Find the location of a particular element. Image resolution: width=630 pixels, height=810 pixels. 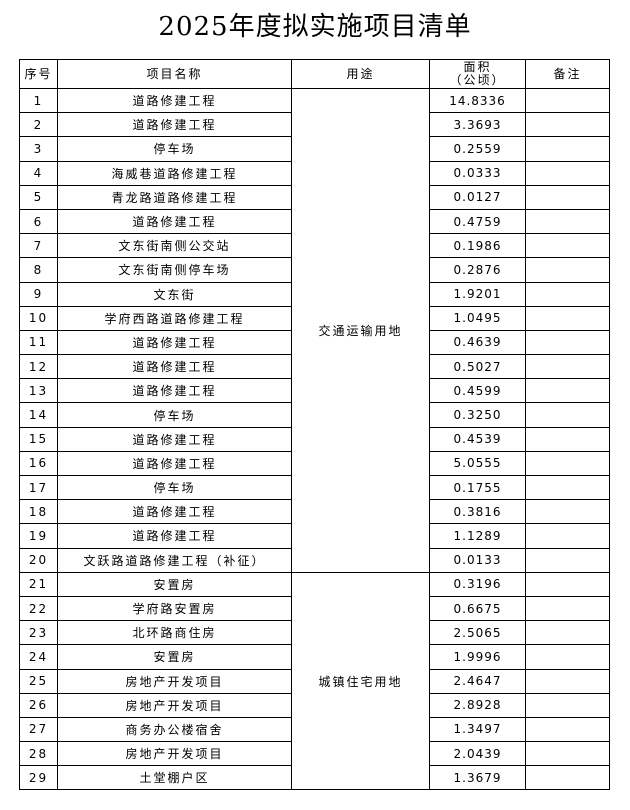

cell-no: 20 is located at coordinates (38, 560).